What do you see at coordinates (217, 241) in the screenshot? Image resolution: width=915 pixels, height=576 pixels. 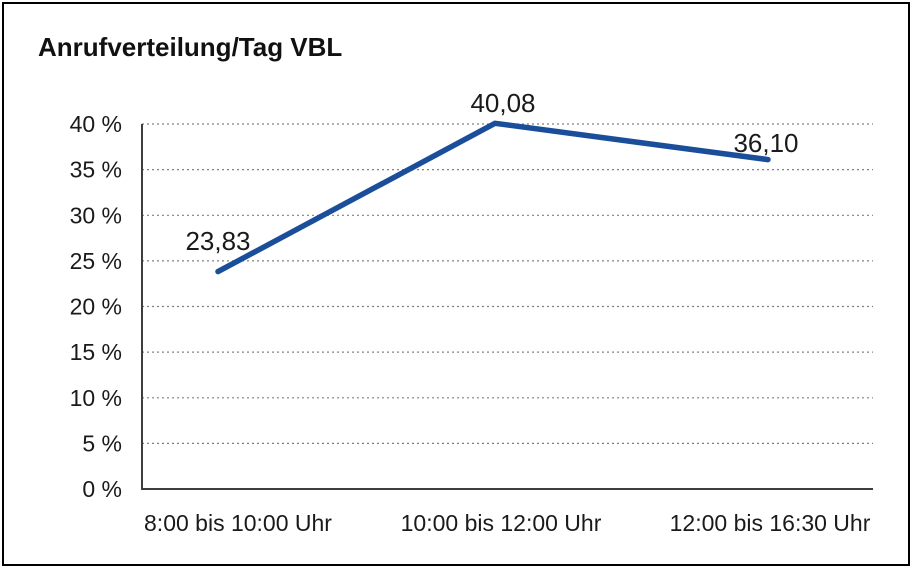 I see `data-label: 23,83` at bounding box center [217, 241].